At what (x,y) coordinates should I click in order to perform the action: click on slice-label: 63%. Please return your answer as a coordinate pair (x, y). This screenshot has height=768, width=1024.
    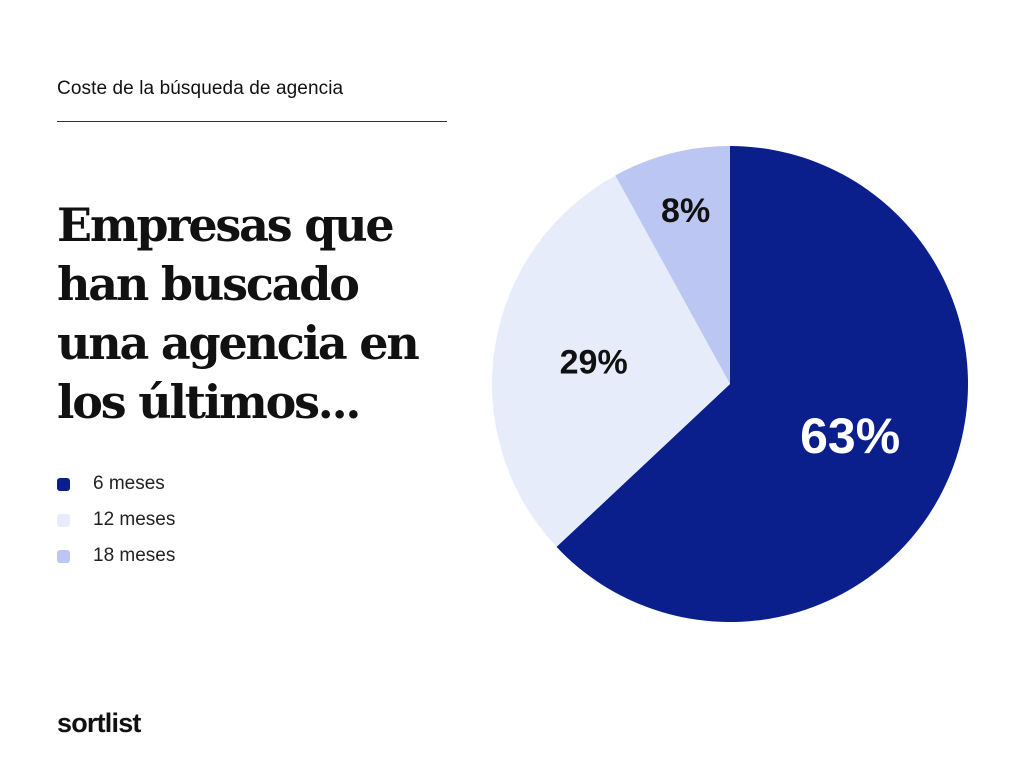
    Looking at the image, I should click on (850, 436).